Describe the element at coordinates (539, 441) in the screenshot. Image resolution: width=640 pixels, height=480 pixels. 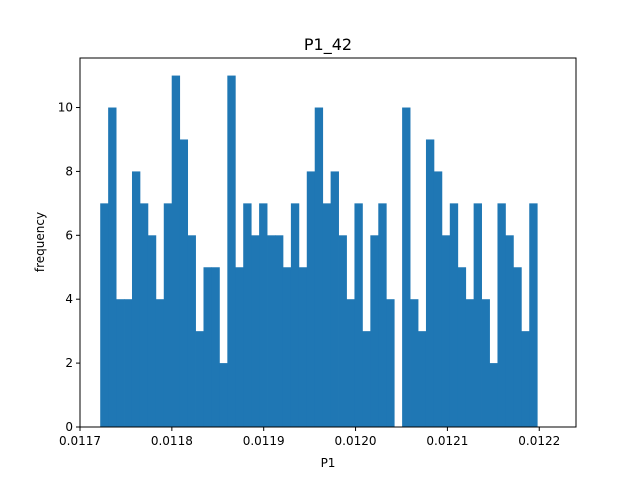
I see `x-tick-label: 0.0122` at that location.